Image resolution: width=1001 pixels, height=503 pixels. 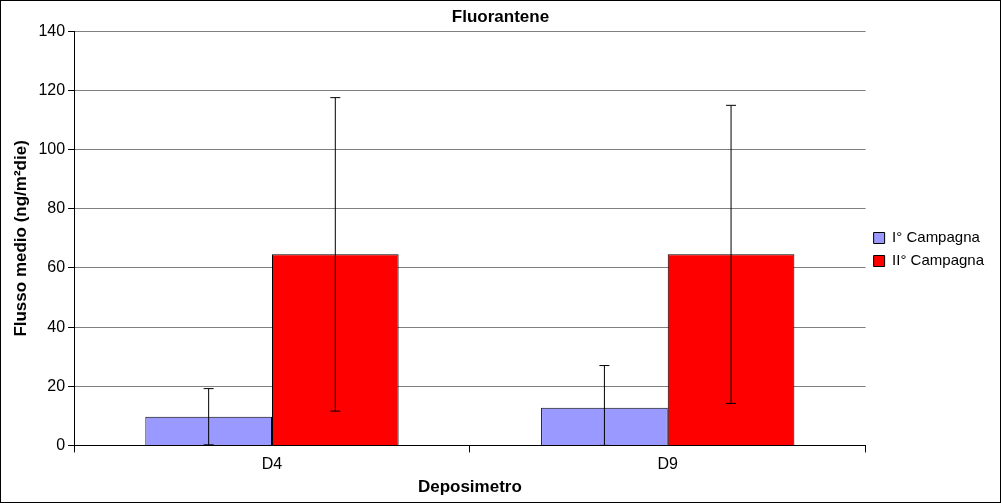 What do you see at coordinates (52, 89) in the screenshot?
I see `y-tick-label: 120` at bounding box center [52, 89].